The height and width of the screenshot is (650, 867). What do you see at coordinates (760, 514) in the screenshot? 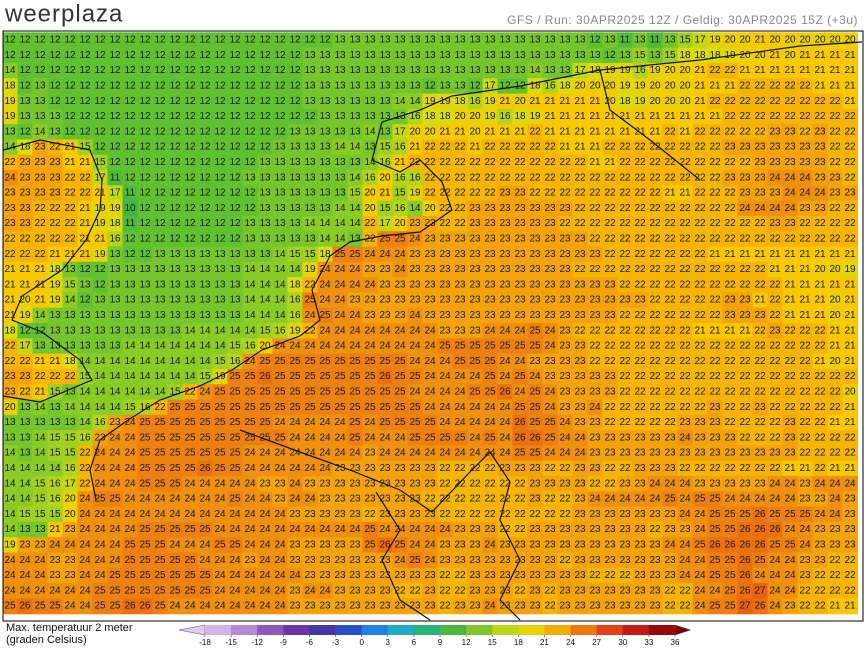
I see `temperature-value: 26` at bounding box center [760, 514].